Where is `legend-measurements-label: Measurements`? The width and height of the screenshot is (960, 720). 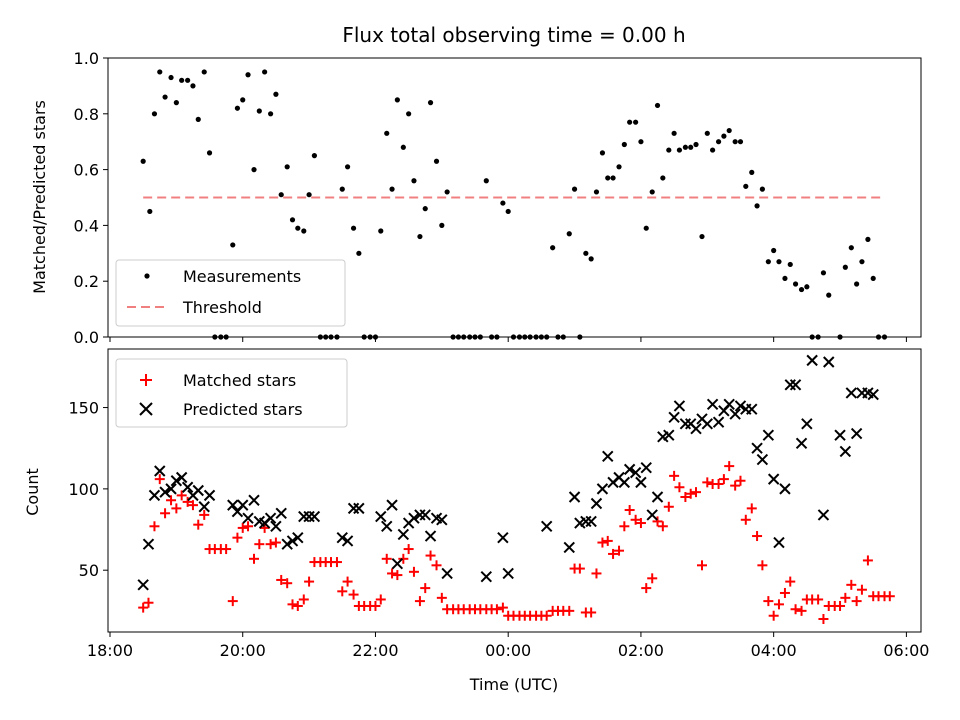
legend-measurements-label: Measurements is located at coordinates (242, 276).